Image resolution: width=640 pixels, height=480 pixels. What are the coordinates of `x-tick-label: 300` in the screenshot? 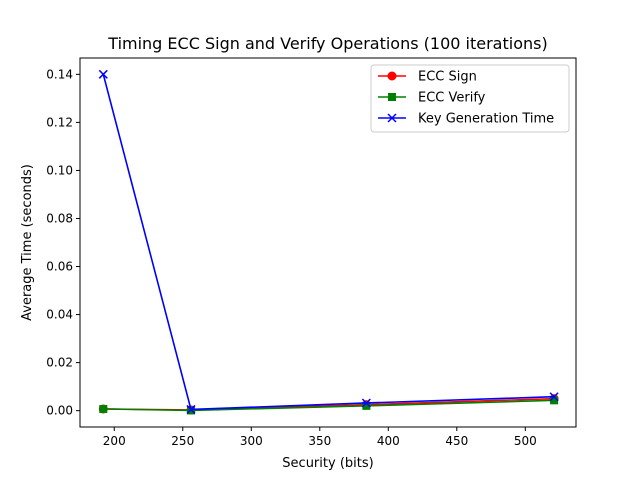 It's located at (251, 441).